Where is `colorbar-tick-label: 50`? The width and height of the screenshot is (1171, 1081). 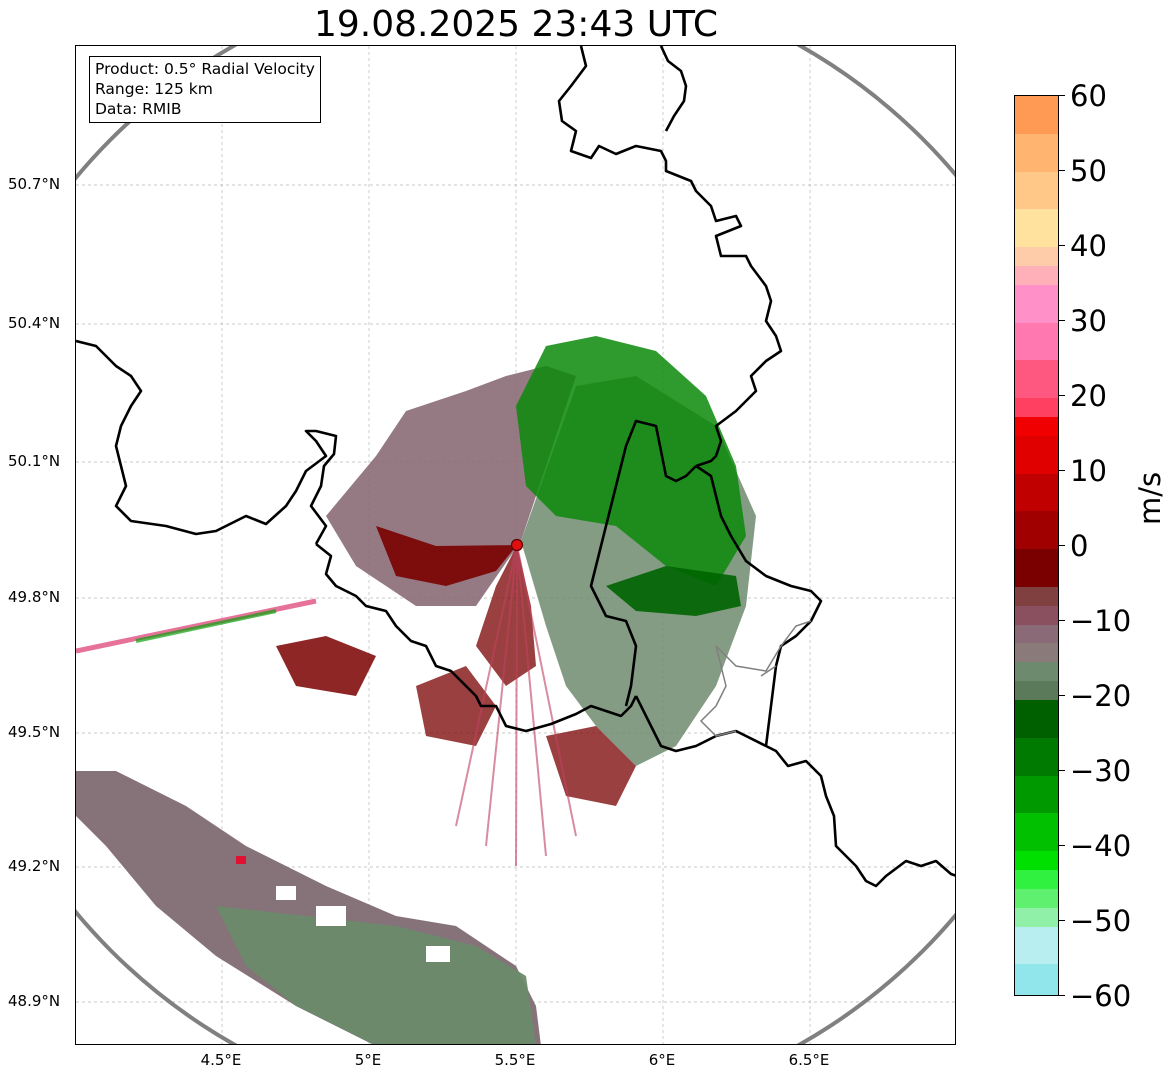
colorbar-tick-label: 50 is located at coordinates (1088, 171).